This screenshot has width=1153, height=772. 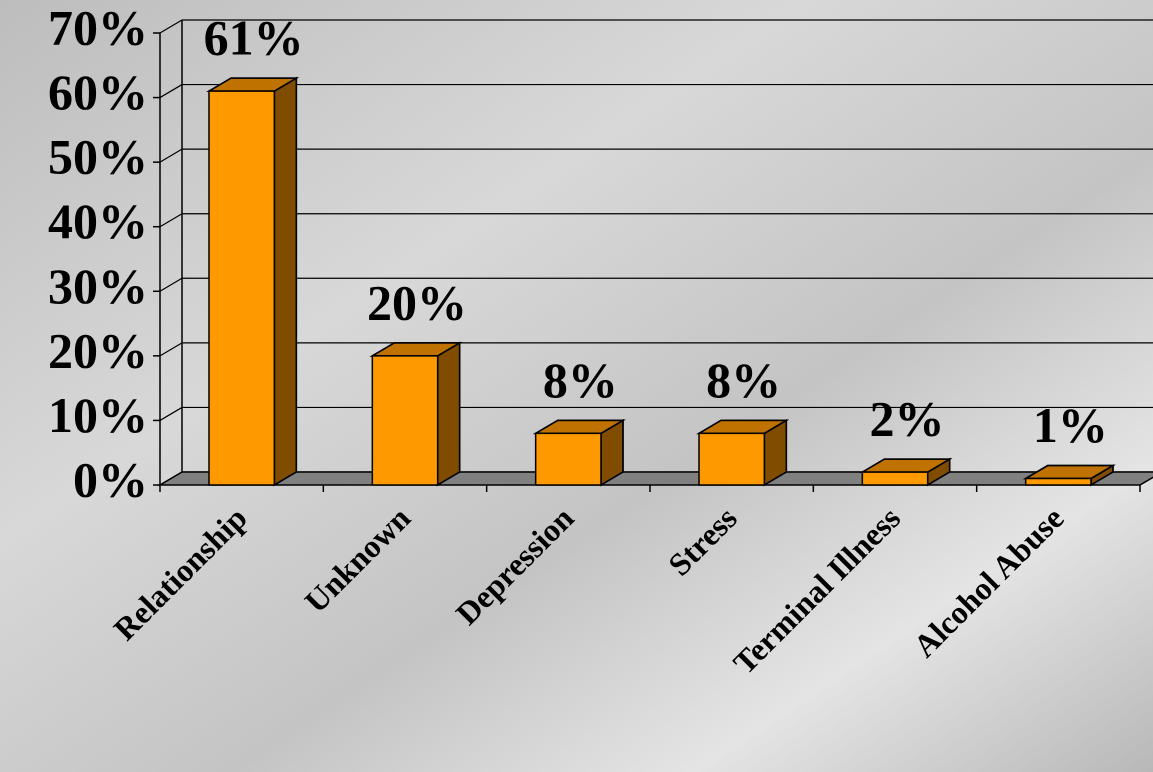 I want to click on floor, so click(x=655, y=478).